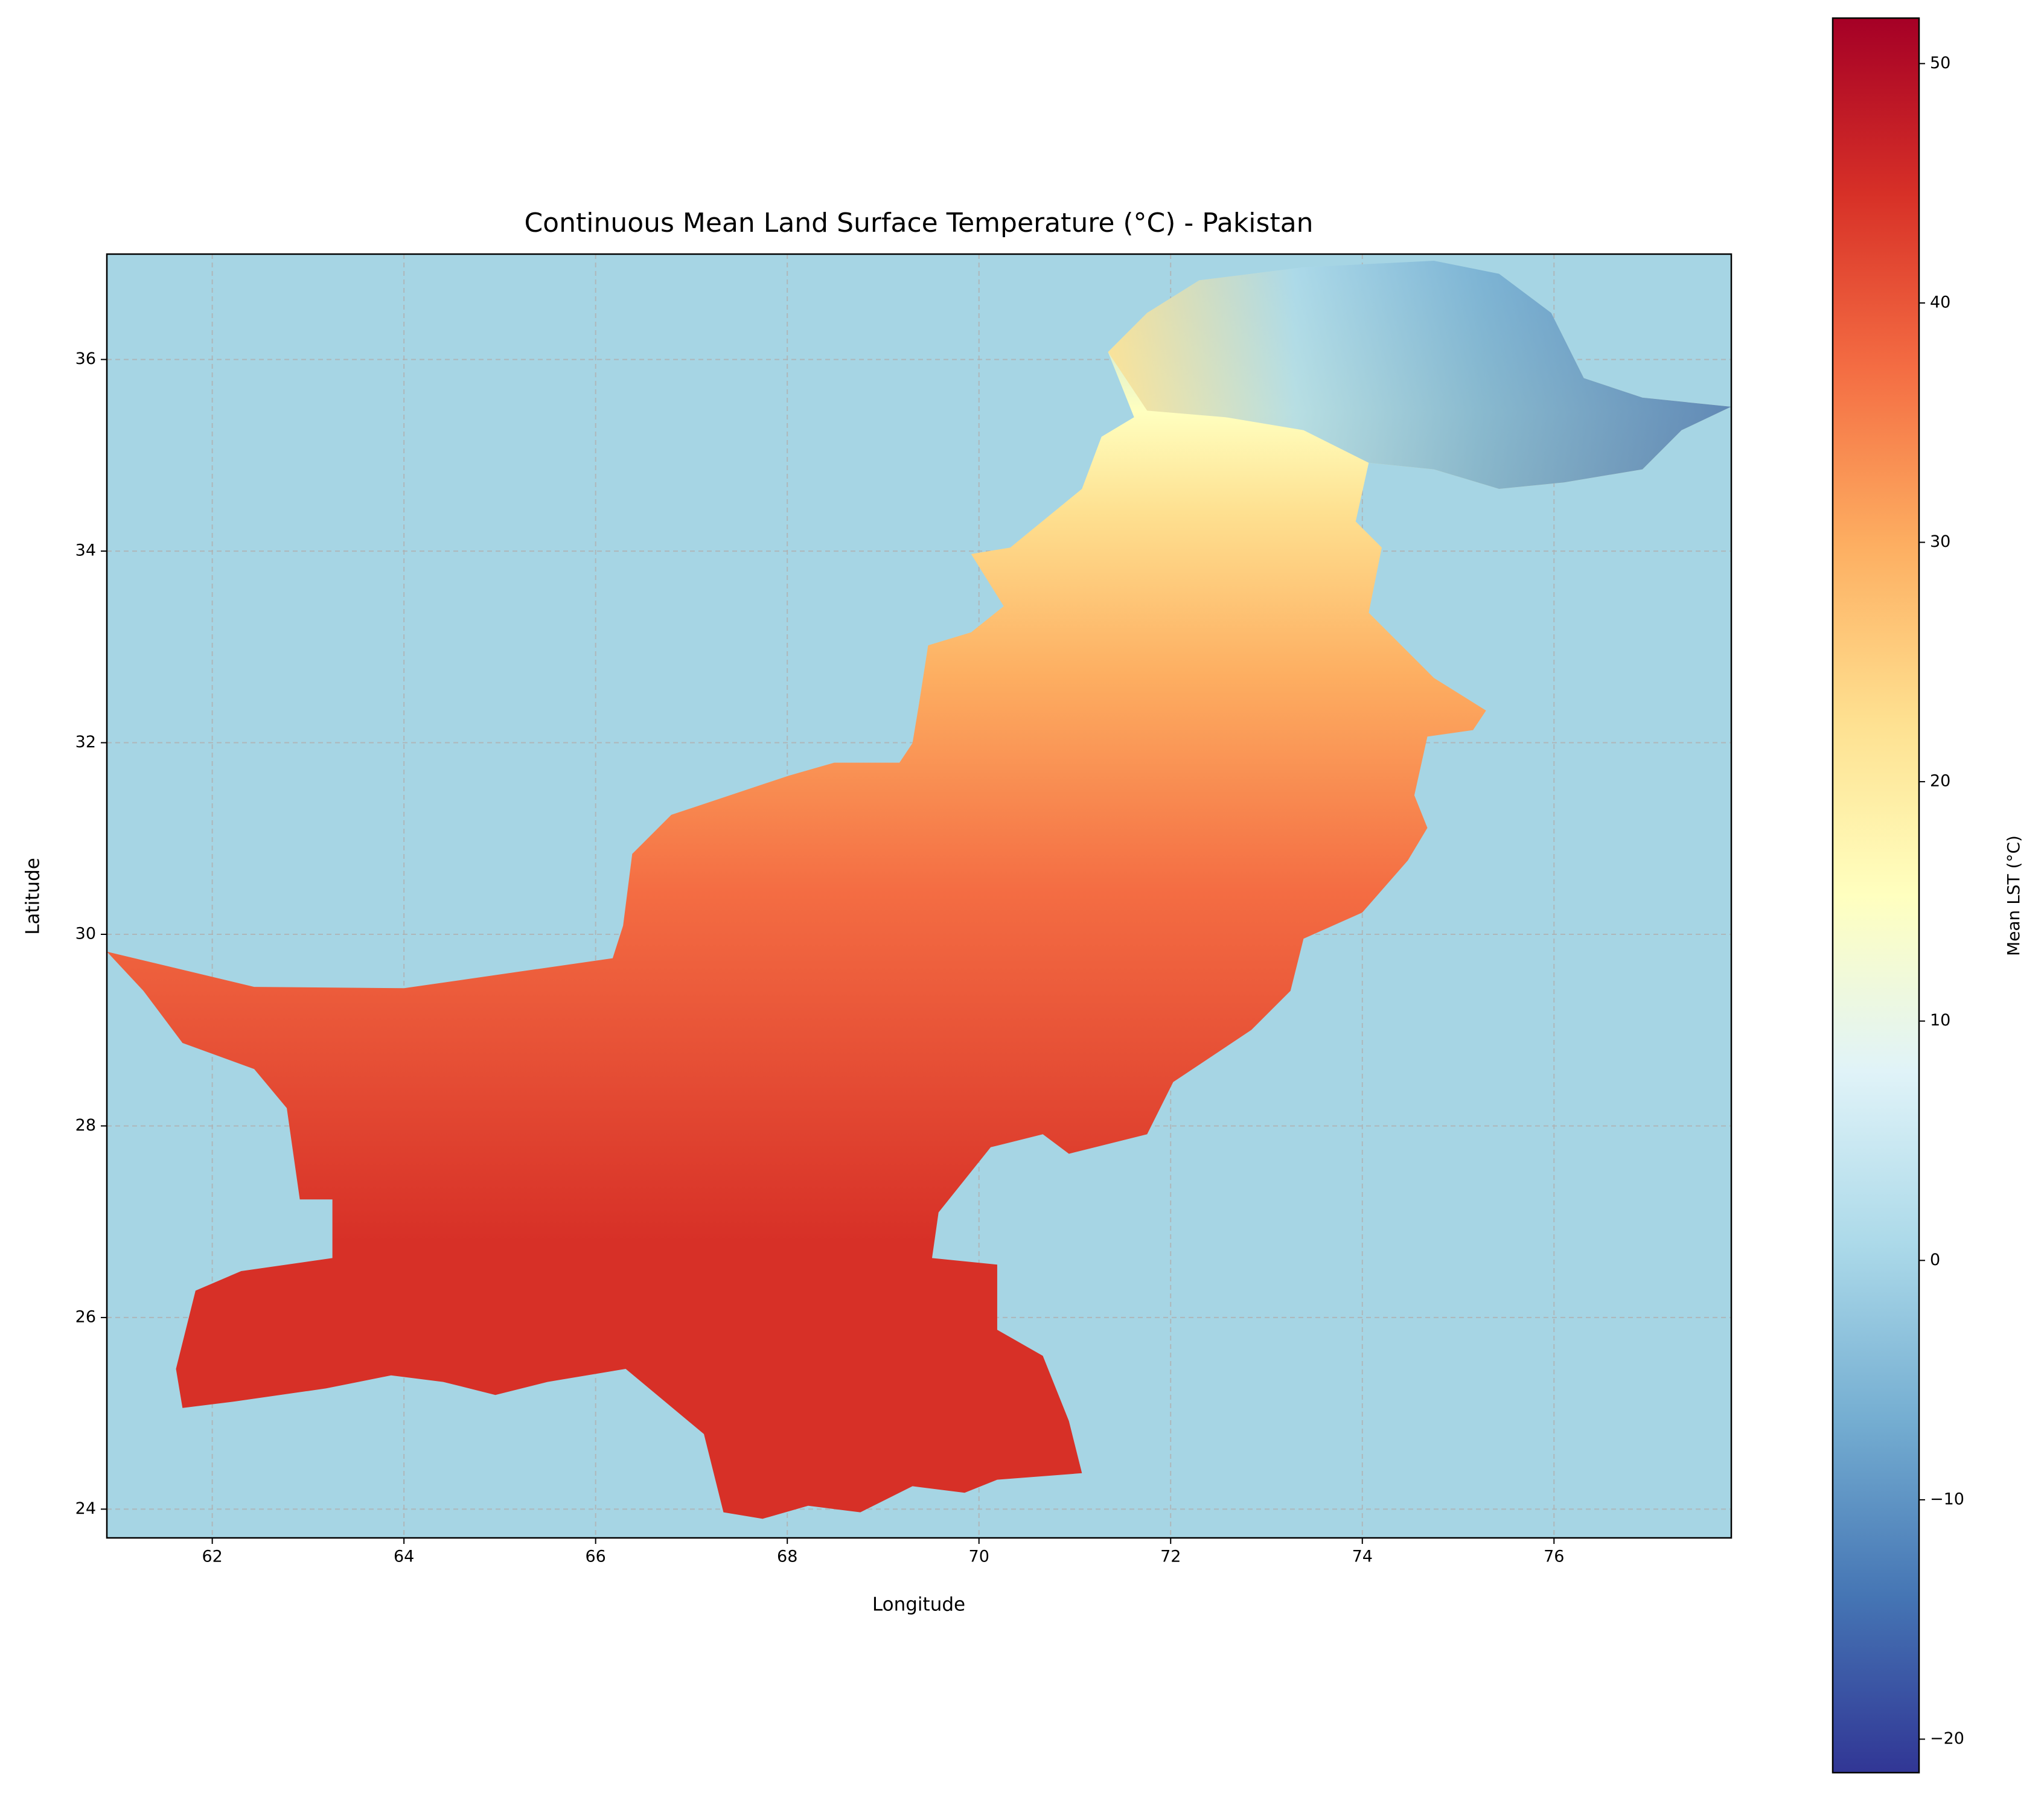  I want to click on x-tick-label: 76, so click(1554, 1557).